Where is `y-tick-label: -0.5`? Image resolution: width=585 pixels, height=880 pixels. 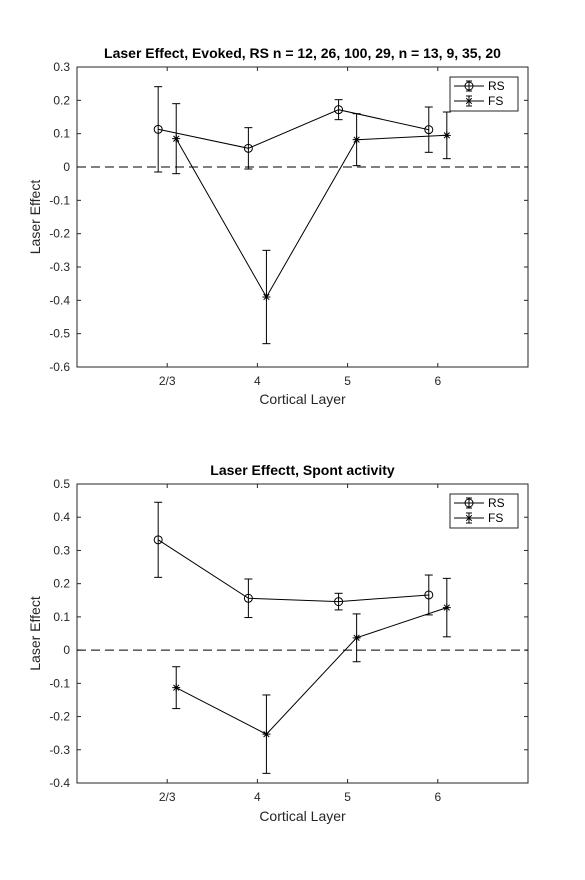 y-tick-label: -0.5 is located at coordinates (59, 334).